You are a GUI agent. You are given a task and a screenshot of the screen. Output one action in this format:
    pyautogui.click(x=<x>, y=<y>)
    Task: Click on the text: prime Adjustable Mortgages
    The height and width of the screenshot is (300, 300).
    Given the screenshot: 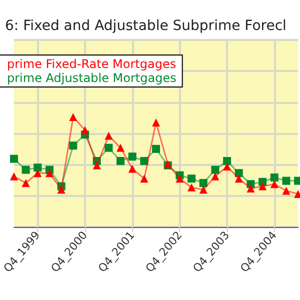 What is the action you would take?
    pyautogui.click(x=91, y=78)
    